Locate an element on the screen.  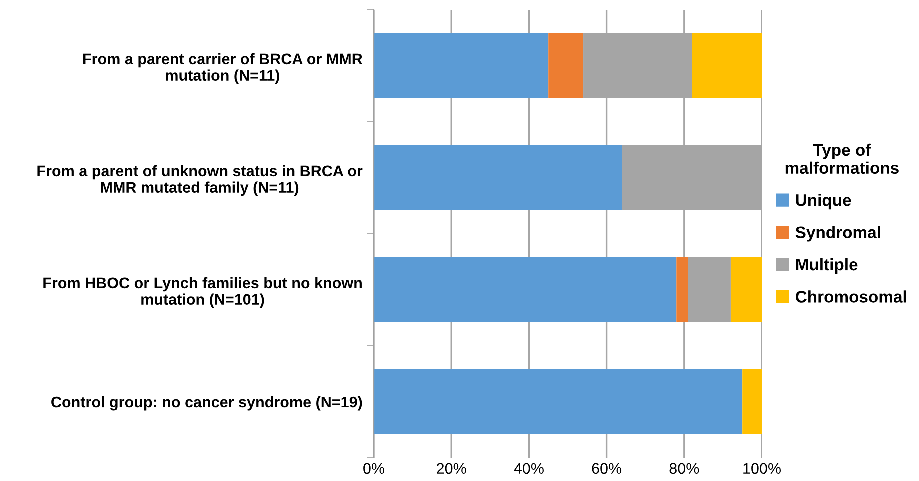
y-tick-label: From a parent of unknown status in BRCA or MMR mutated family (N=11) is located at coordinates (200, 180).